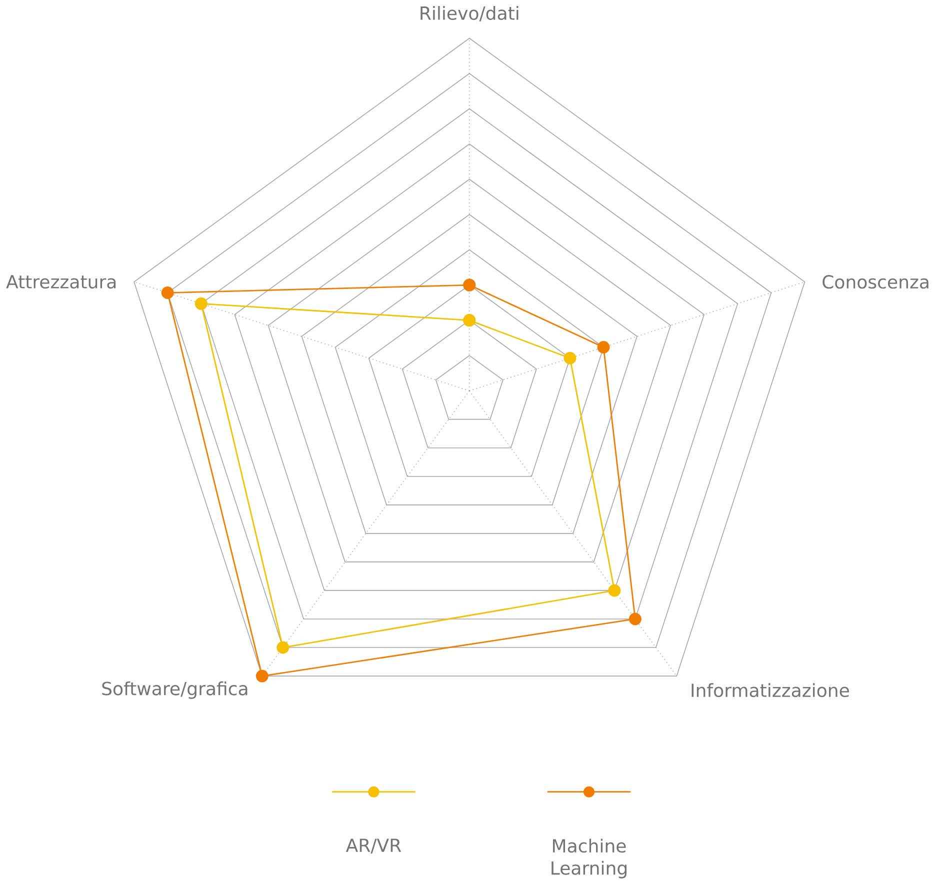  Describe the element at coordinates (875, 281) in the screenshot. I see `spoke-label: Conoscenza` at that location.